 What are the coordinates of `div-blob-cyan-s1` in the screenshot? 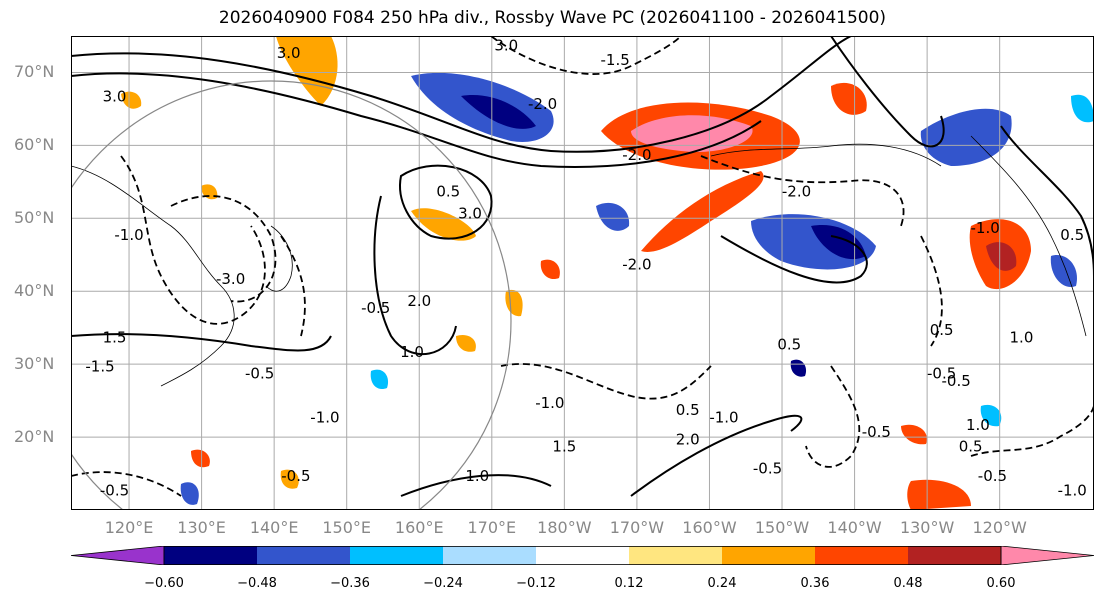 It's located at (379, 379).